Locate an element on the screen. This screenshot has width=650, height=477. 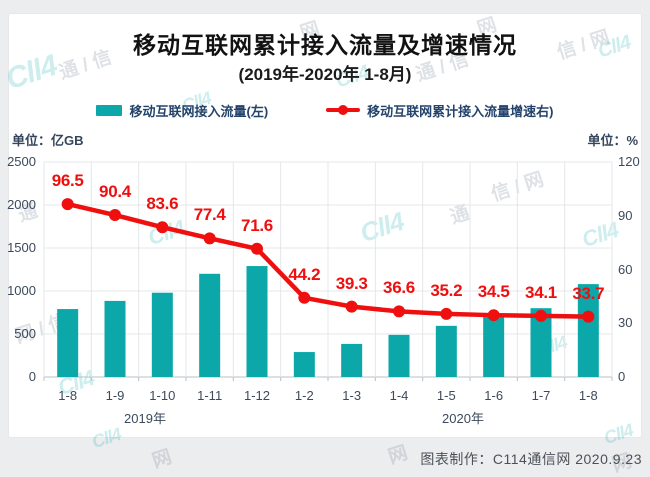
right-axis-tick-label: 0 is located at coordinates (622, 376).